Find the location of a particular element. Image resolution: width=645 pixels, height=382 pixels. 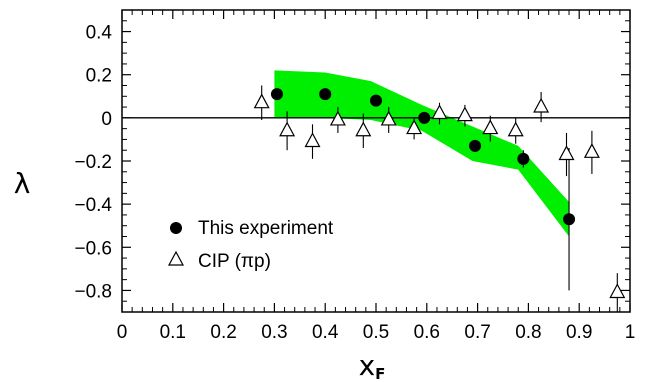

y-tick-label: 0.4 is located at coordinates (99, 33).